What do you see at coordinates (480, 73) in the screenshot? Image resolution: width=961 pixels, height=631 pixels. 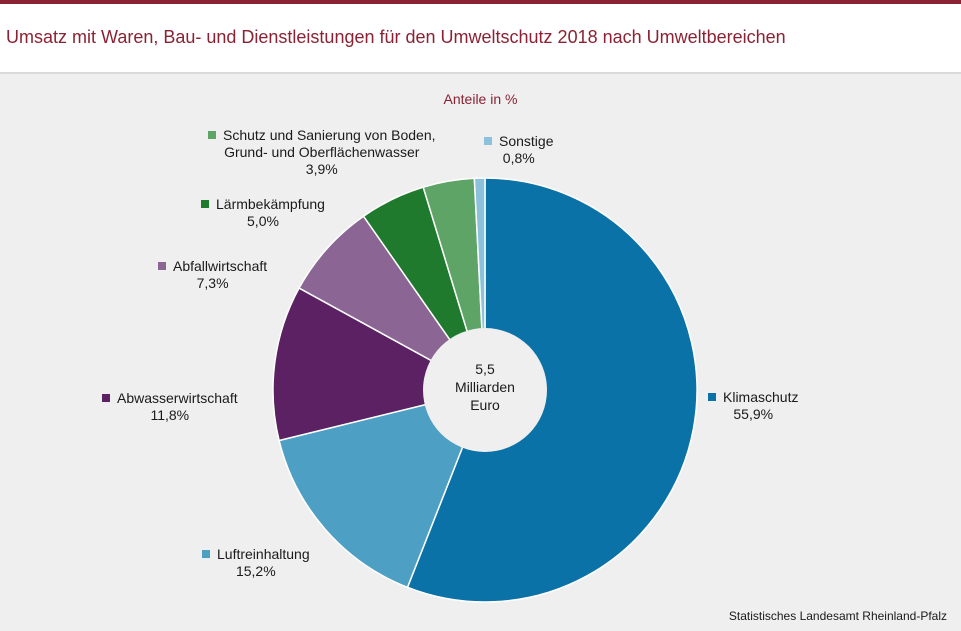 I see `title-divider` at bounding box center [480, 73].